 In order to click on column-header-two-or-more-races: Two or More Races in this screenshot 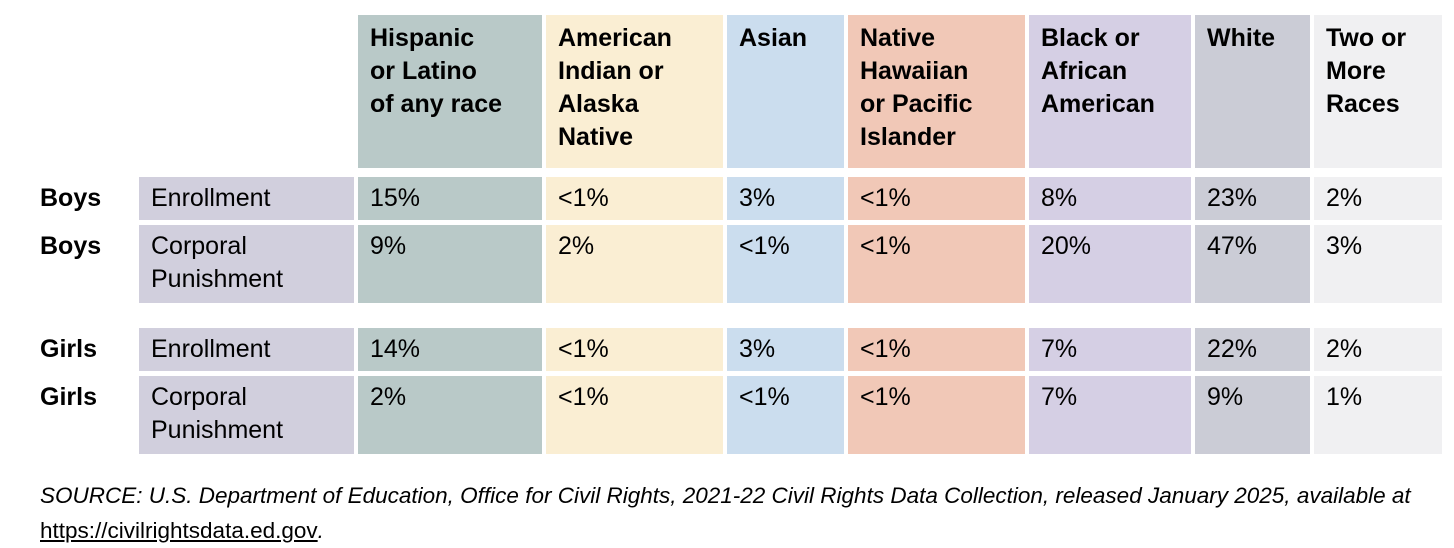, I will do `click(1378, 91)`.